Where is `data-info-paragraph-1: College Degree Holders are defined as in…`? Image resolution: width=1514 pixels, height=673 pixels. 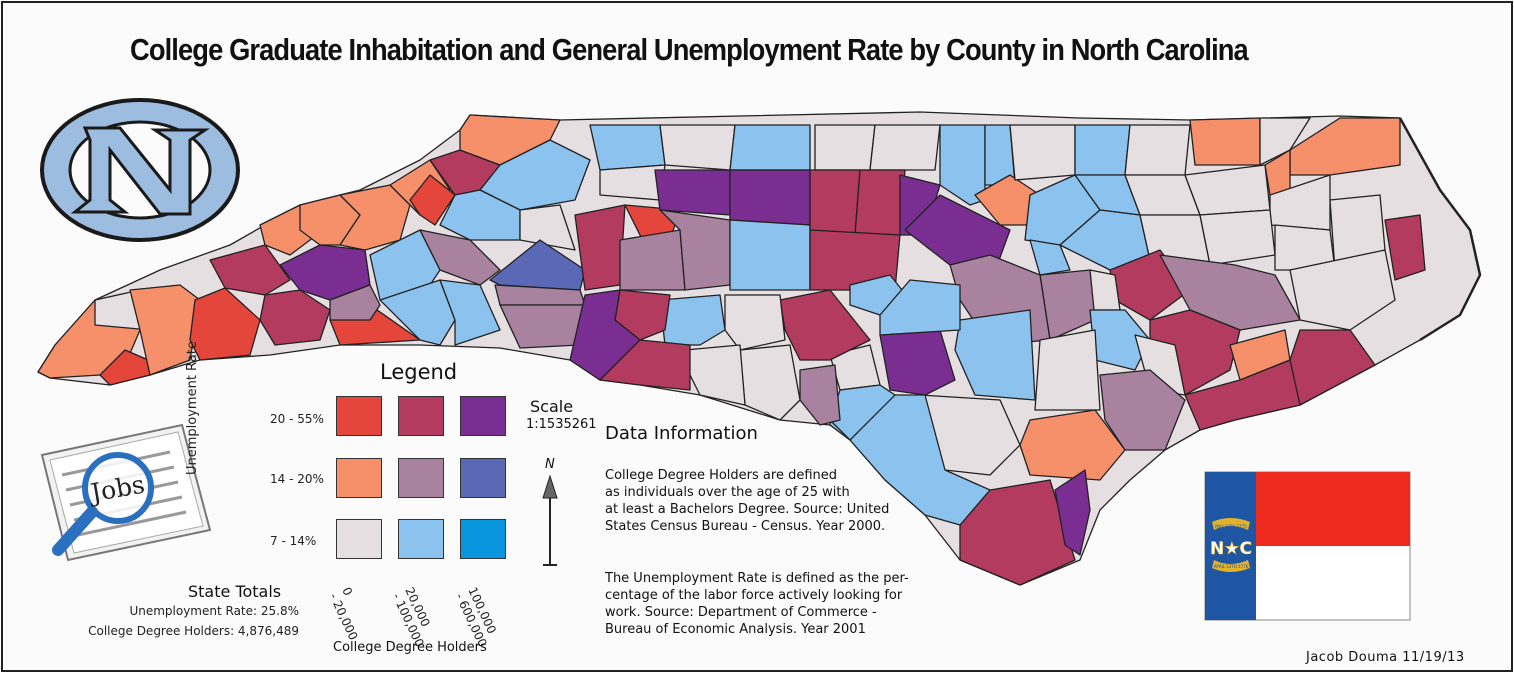
data-info-paragraph-1: College Degree Holders are defined as in… is located at coordinates (747, 501).